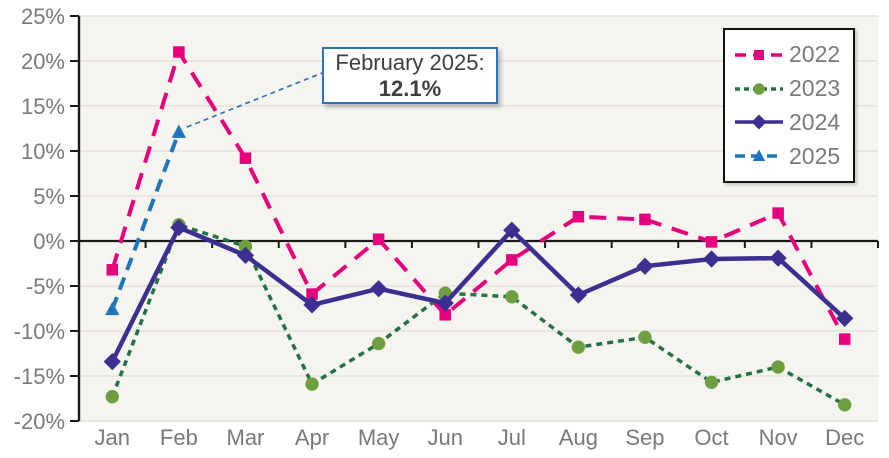 The height and width of the screenshot is (458, 889). I want to click on legend-label-2024: 2024, so click(815, 121).